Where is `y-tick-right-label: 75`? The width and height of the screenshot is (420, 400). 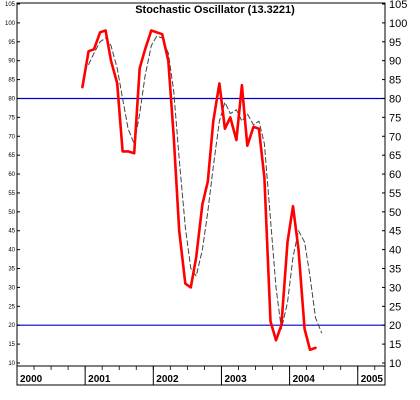 y-tick-right-label: 75 is located at coordinates (395, 118).